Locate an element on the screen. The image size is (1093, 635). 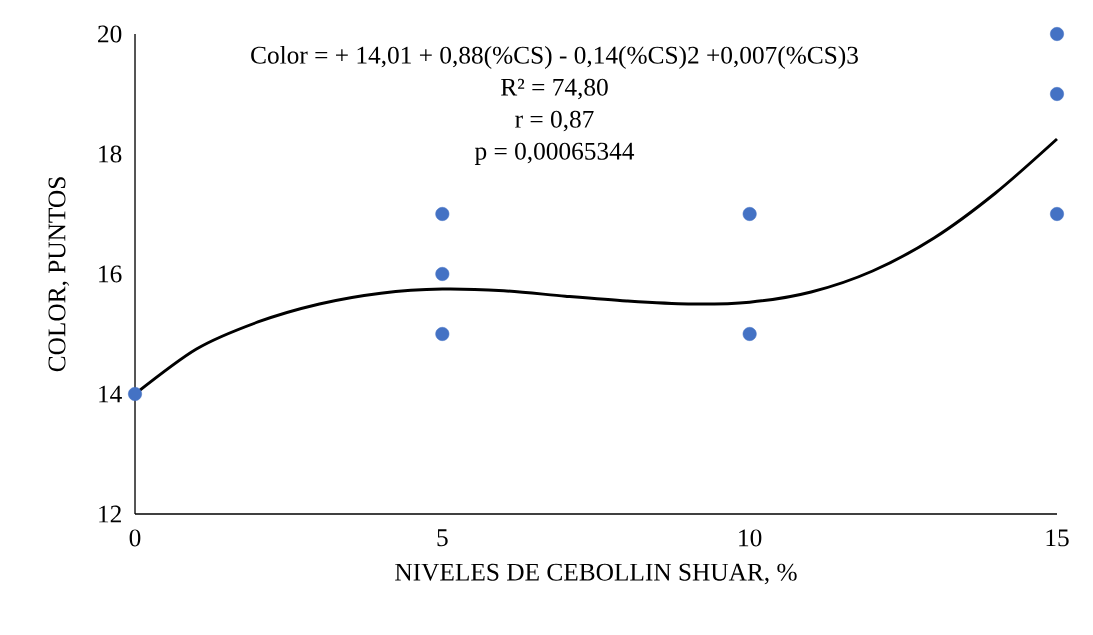
y-tick-label: 18 is located at coordinates (110, 154).